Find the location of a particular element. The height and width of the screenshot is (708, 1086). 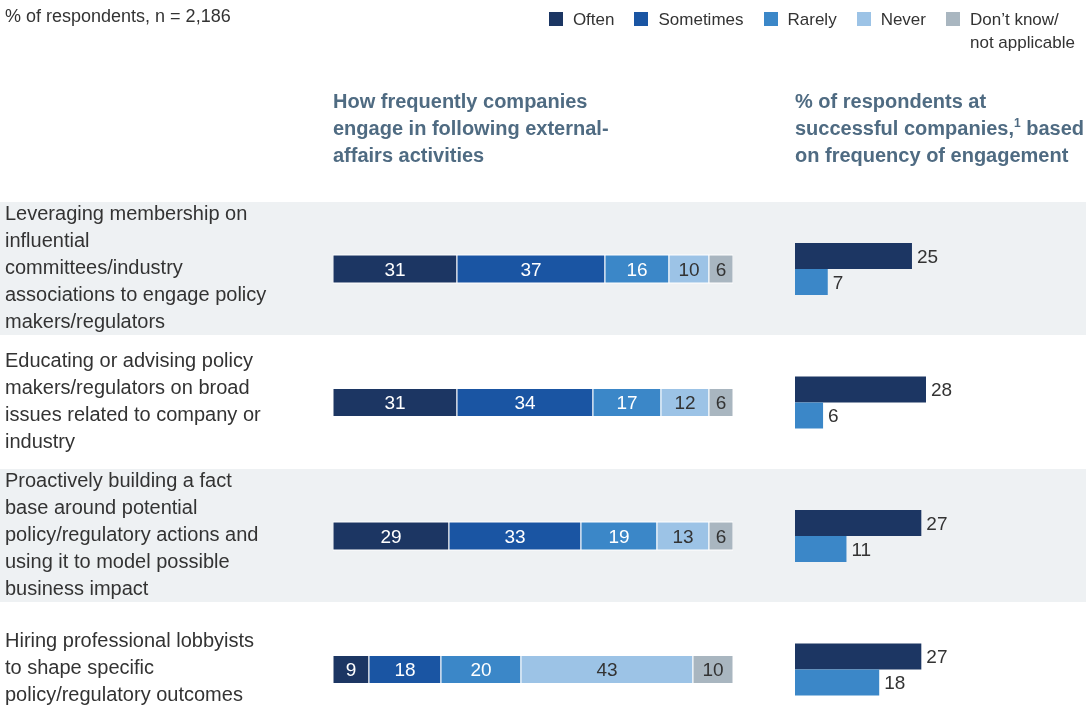

text: % of respondents, n = 2,186 is located at coordinates (118, 16).